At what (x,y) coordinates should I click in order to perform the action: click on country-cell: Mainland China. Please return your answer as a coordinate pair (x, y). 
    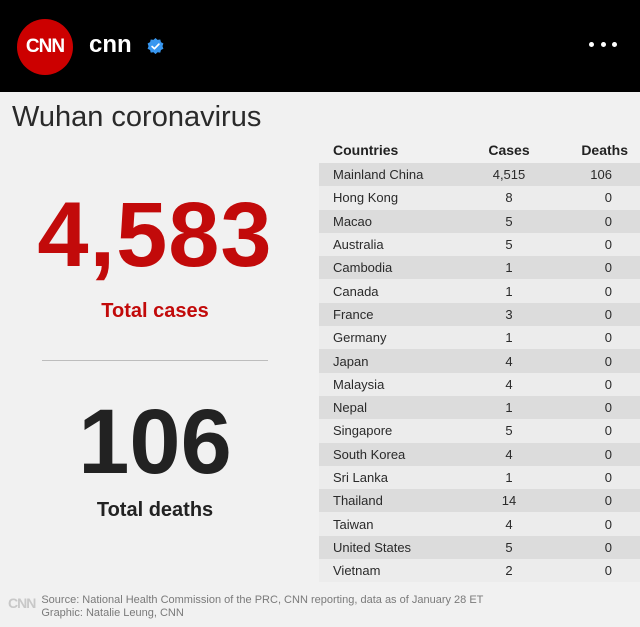
    Looking at the image, I should click on (378, 175).